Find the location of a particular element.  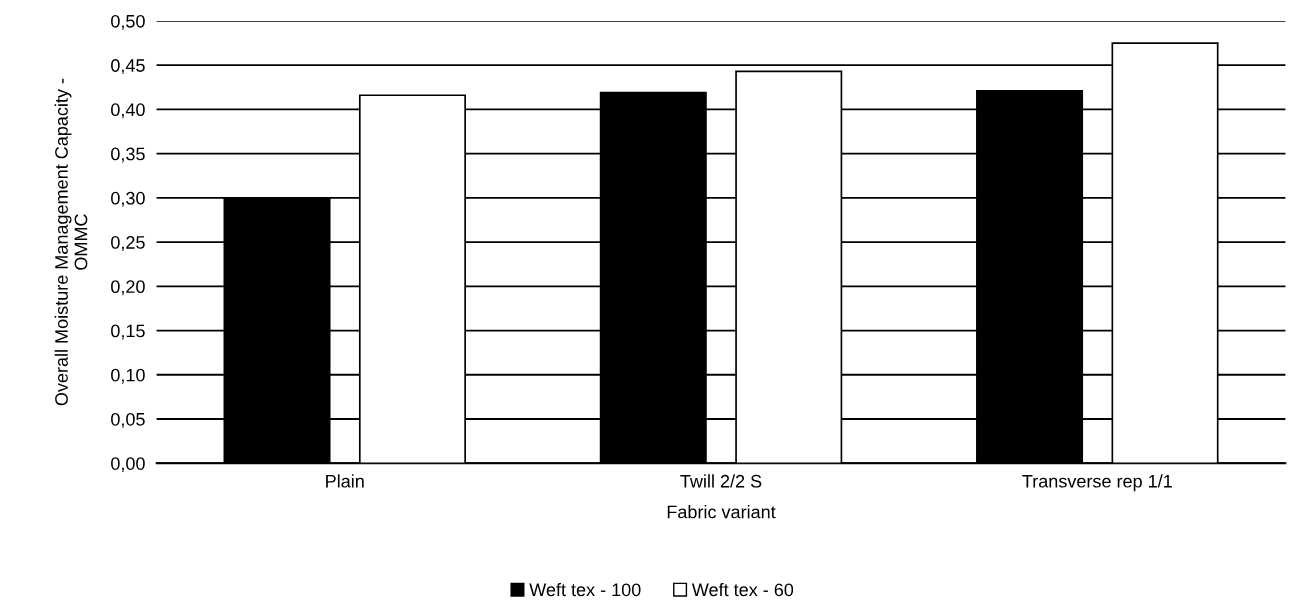

y-tick-label: 0,40 is located at coordinates (128, 111).